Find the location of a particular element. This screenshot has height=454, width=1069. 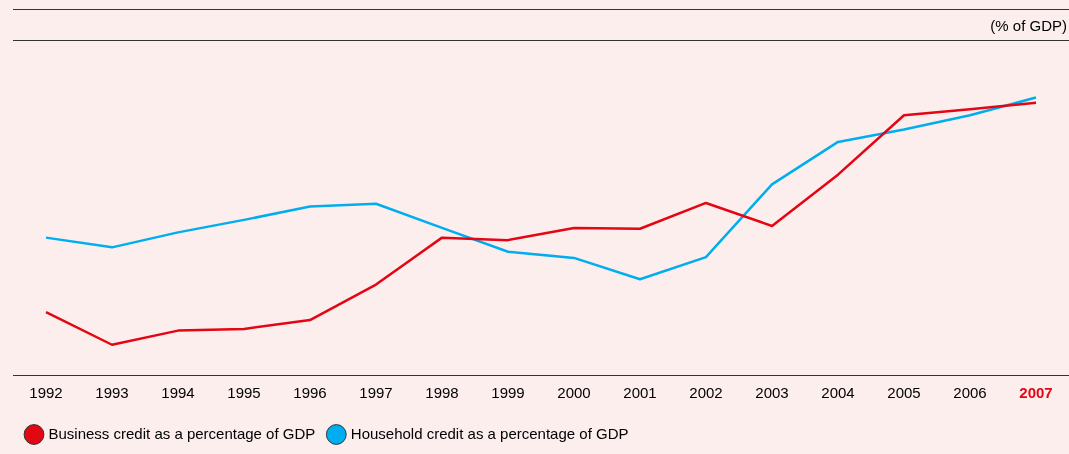

x-tick-label: 1995 is located at coordinates (244, 393).